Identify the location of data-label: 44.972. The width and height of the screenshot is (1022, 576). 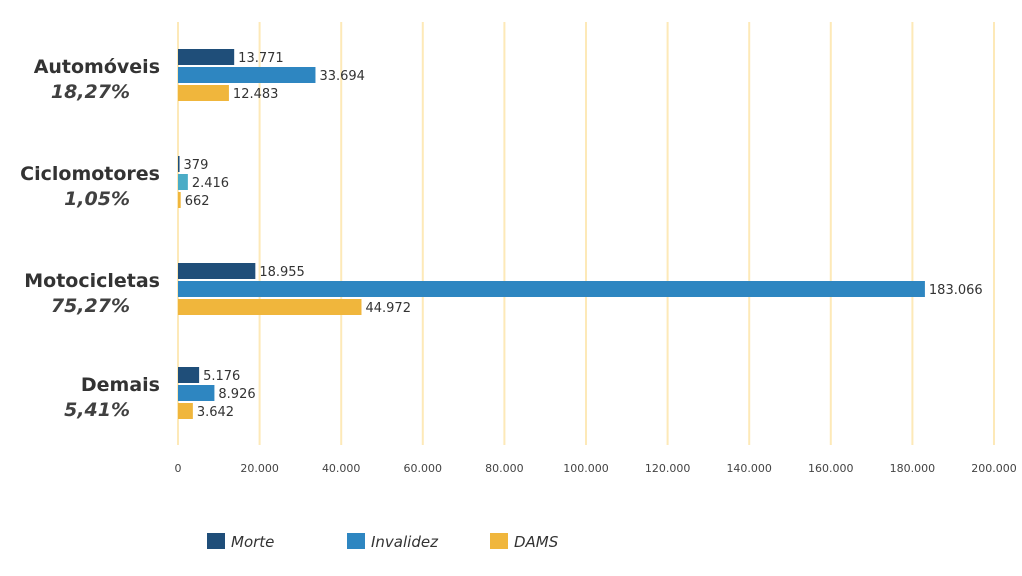
(388, 308).